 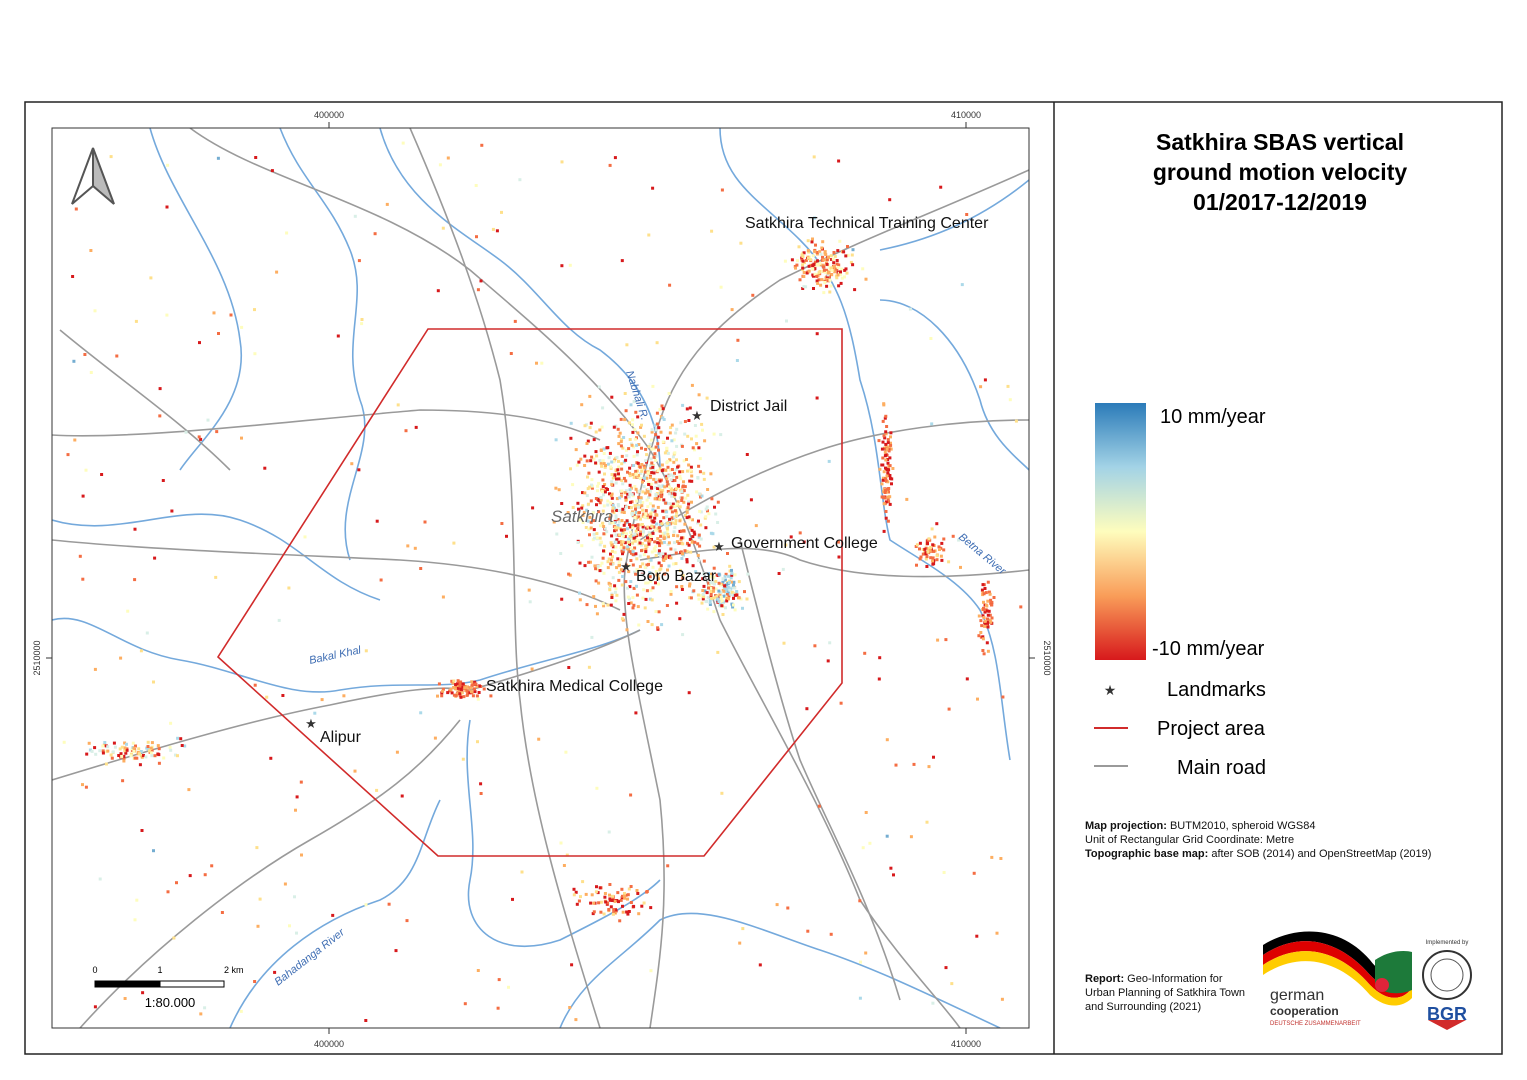 What do you see at coordinates (574, 686) in the screenshot?
I see `place-label: Satkhira Medical College` at bounding box center [574, 686].